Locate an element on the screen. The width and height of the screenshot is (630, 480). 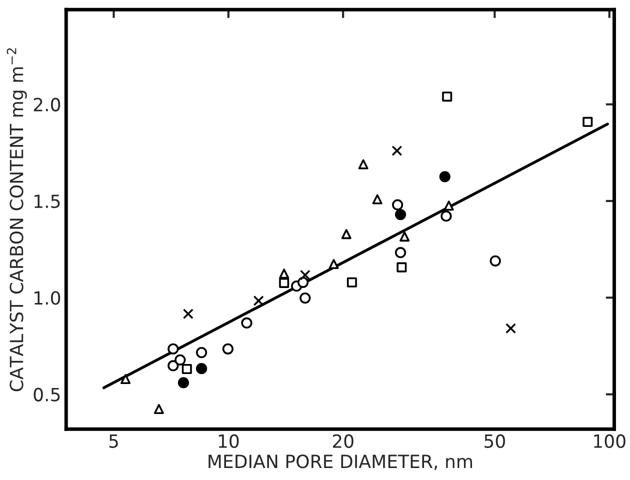
y-tick-label: 0.5 is located at coordinates (47, 395).